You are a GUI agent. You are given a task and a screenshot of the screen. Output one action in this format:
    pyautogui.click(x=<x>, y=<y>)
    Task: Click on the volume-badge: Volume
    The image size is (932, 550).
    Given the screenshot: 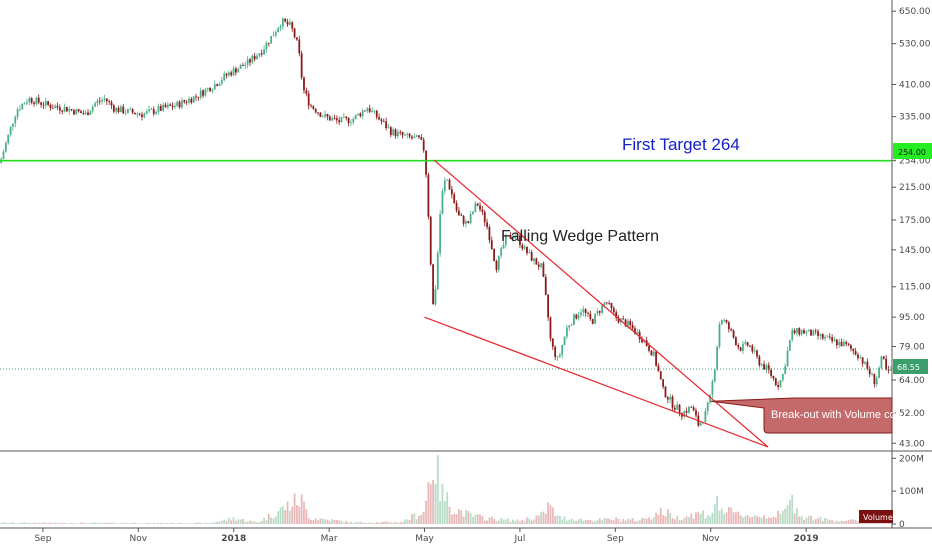 What is the action you would take?
    pyautogui.click(x=876, y=516)
    